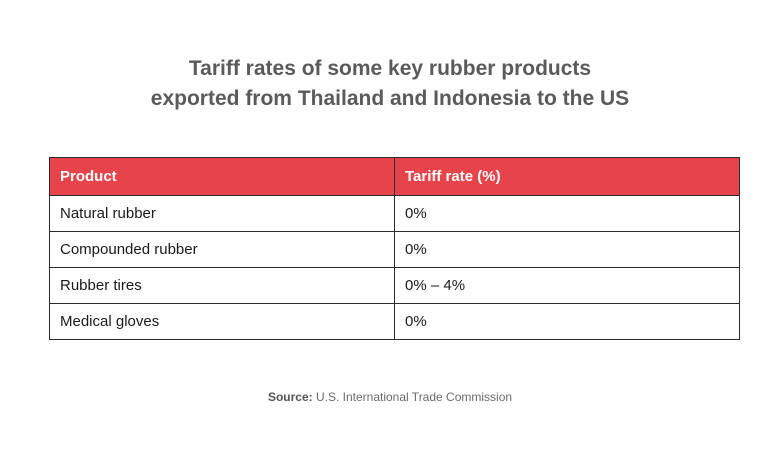 The height and width of the screenshot is (462, 780). I want to click on table-row: Medical gloves 0%, so click(394, 321).